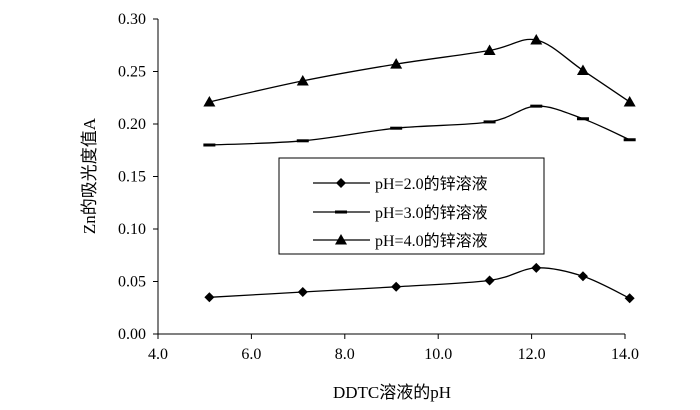 The width and height of the screenshot is (700, 410). What do you see at coordinates (625, 354) in the screenshot?
I see `x-tick-label: 14.0` at bounding box center [625, 354].